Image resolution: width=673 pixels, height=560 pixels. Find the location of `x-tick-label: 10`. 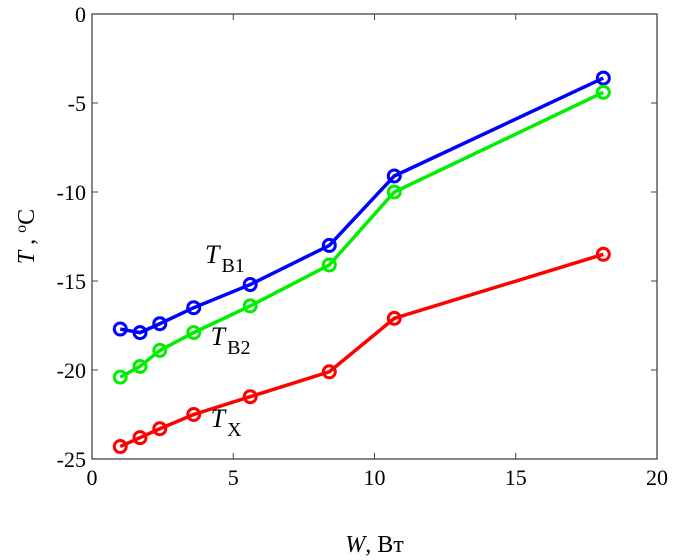

x-tick-label: 10 is located at coordinates (375, 477).